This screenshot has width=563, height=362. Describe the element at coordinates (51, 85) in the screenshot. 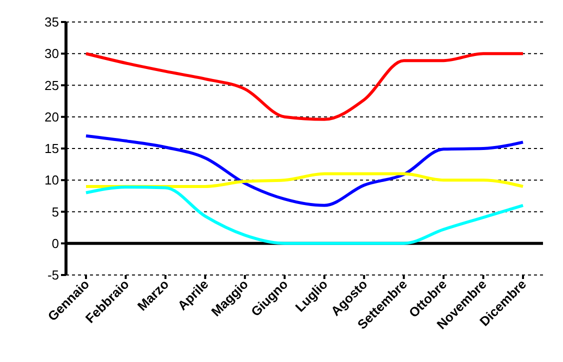

I see `y-tick-label: 25` at that location.